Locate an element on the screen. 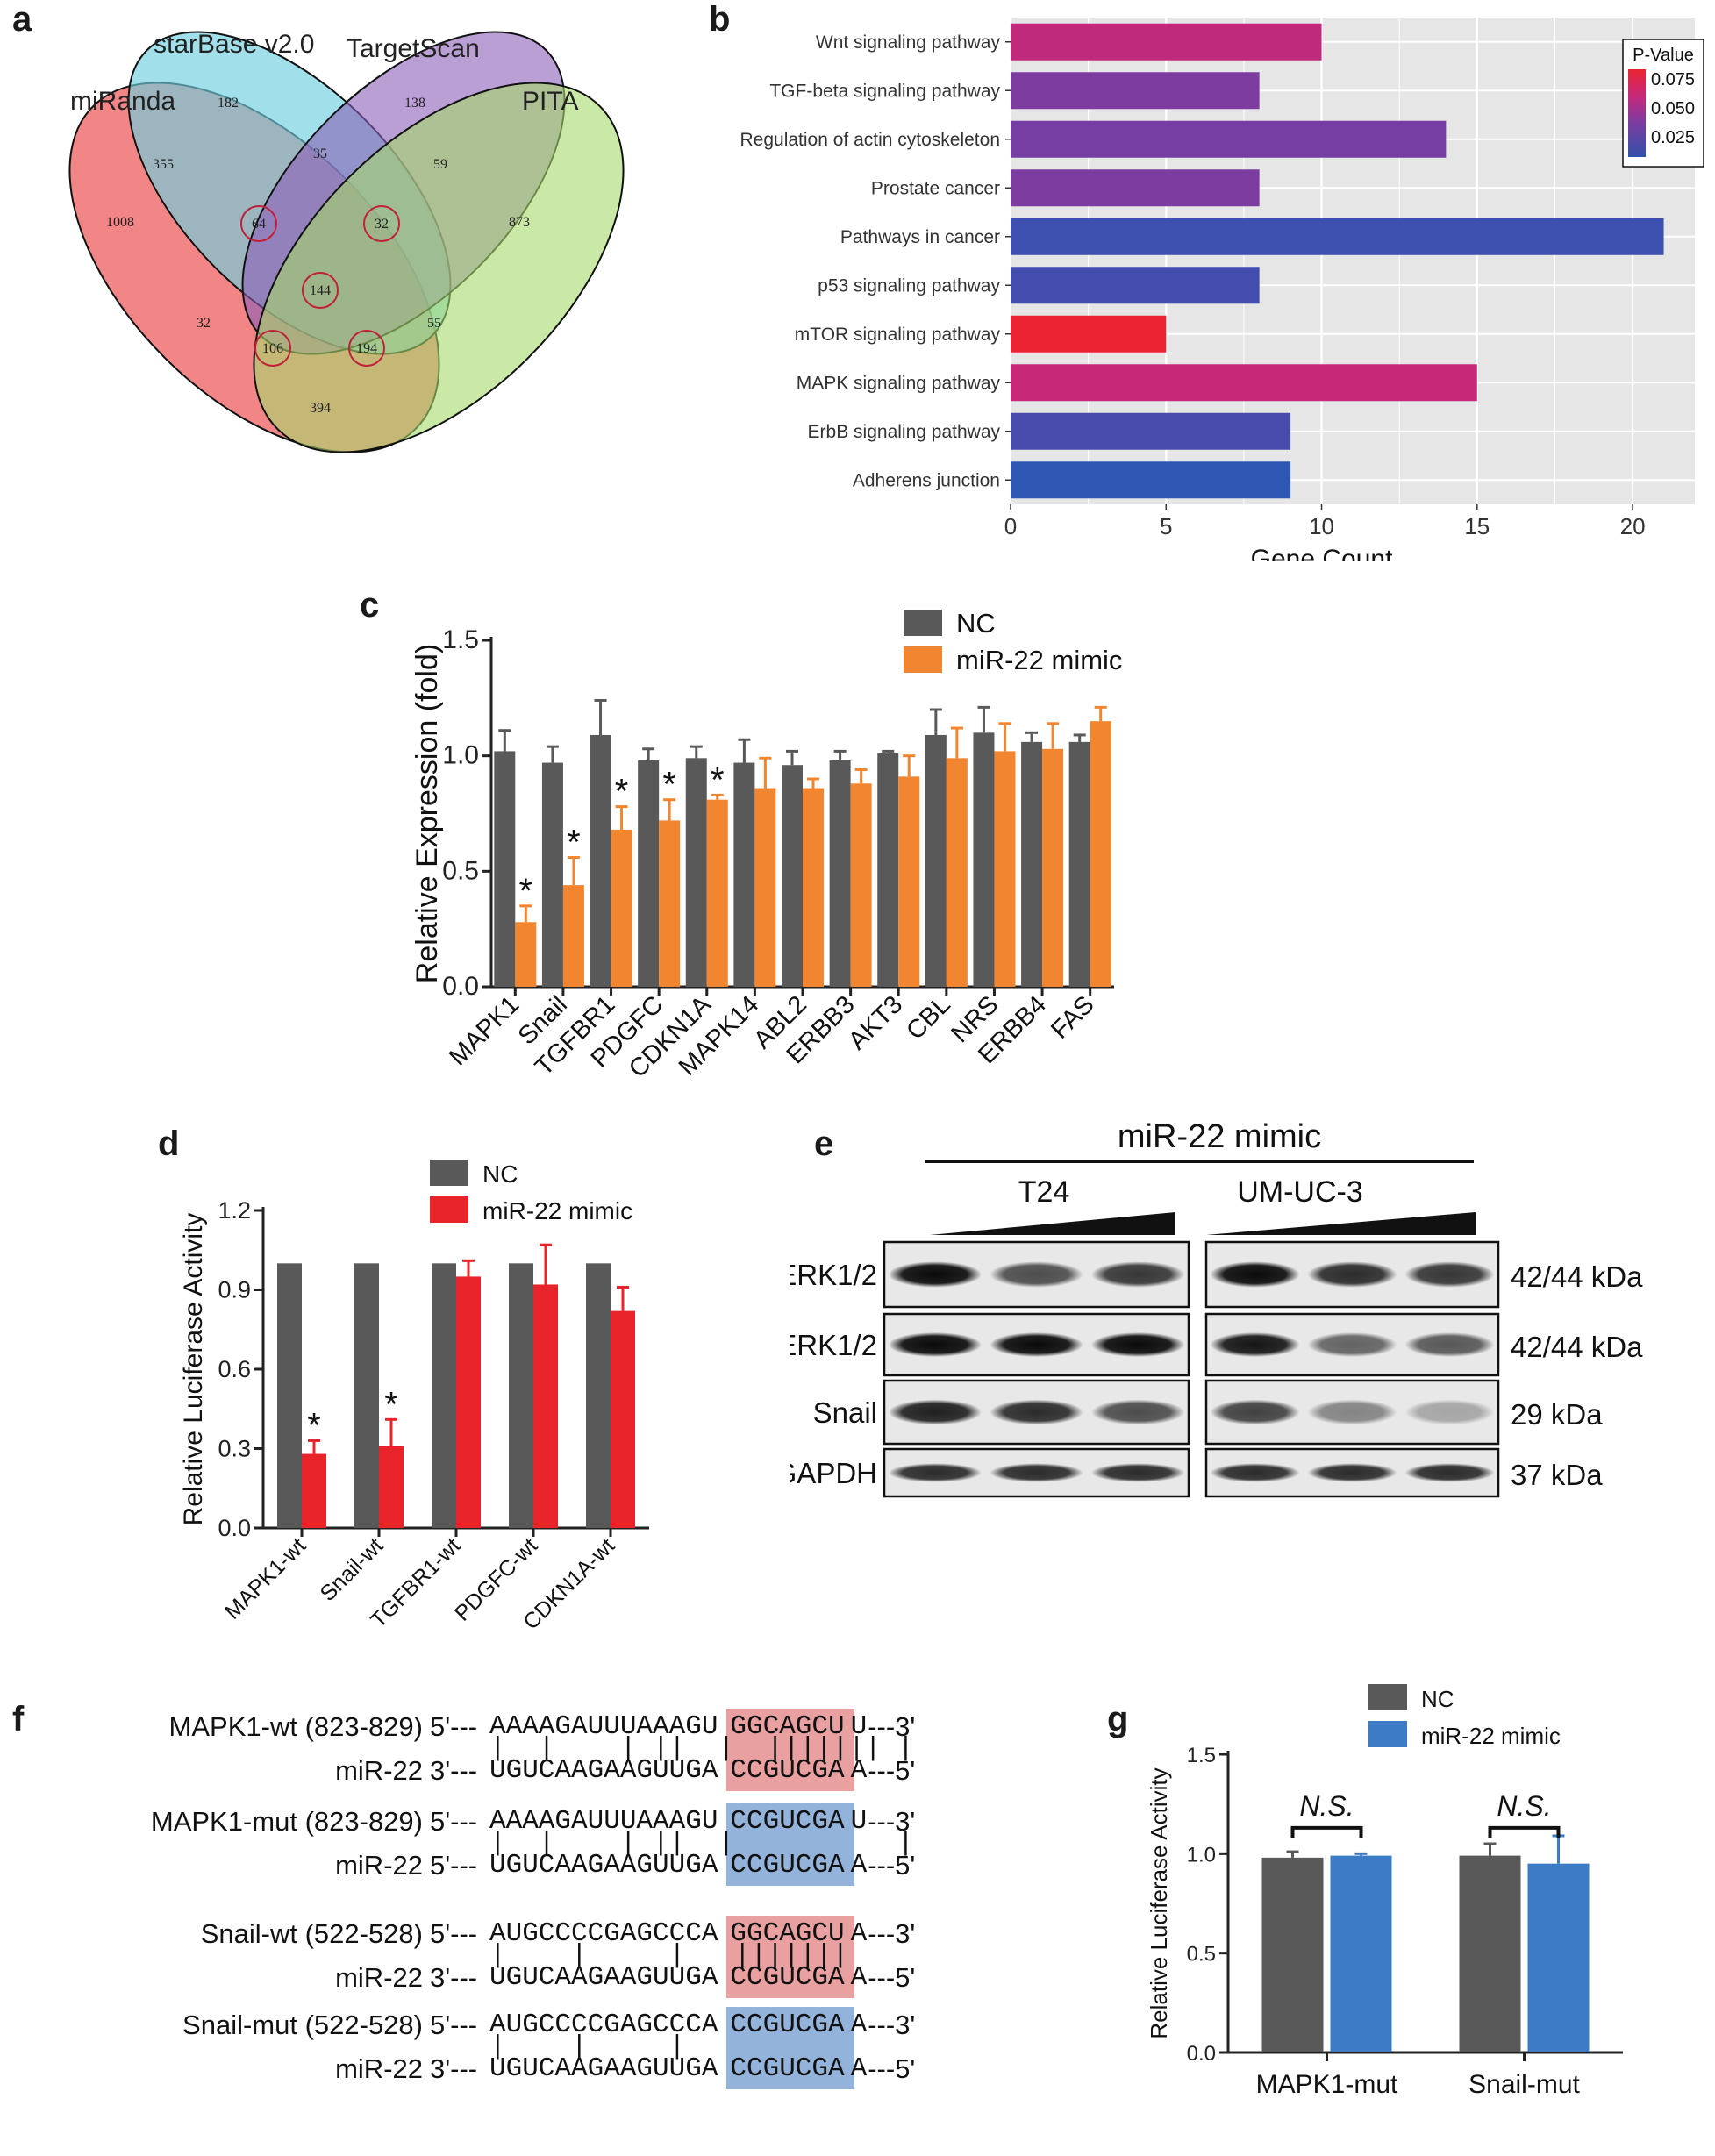 The width and height of the screenshot is (1715, 2156). venn-count: 138 is located at coordinates (415, 103).